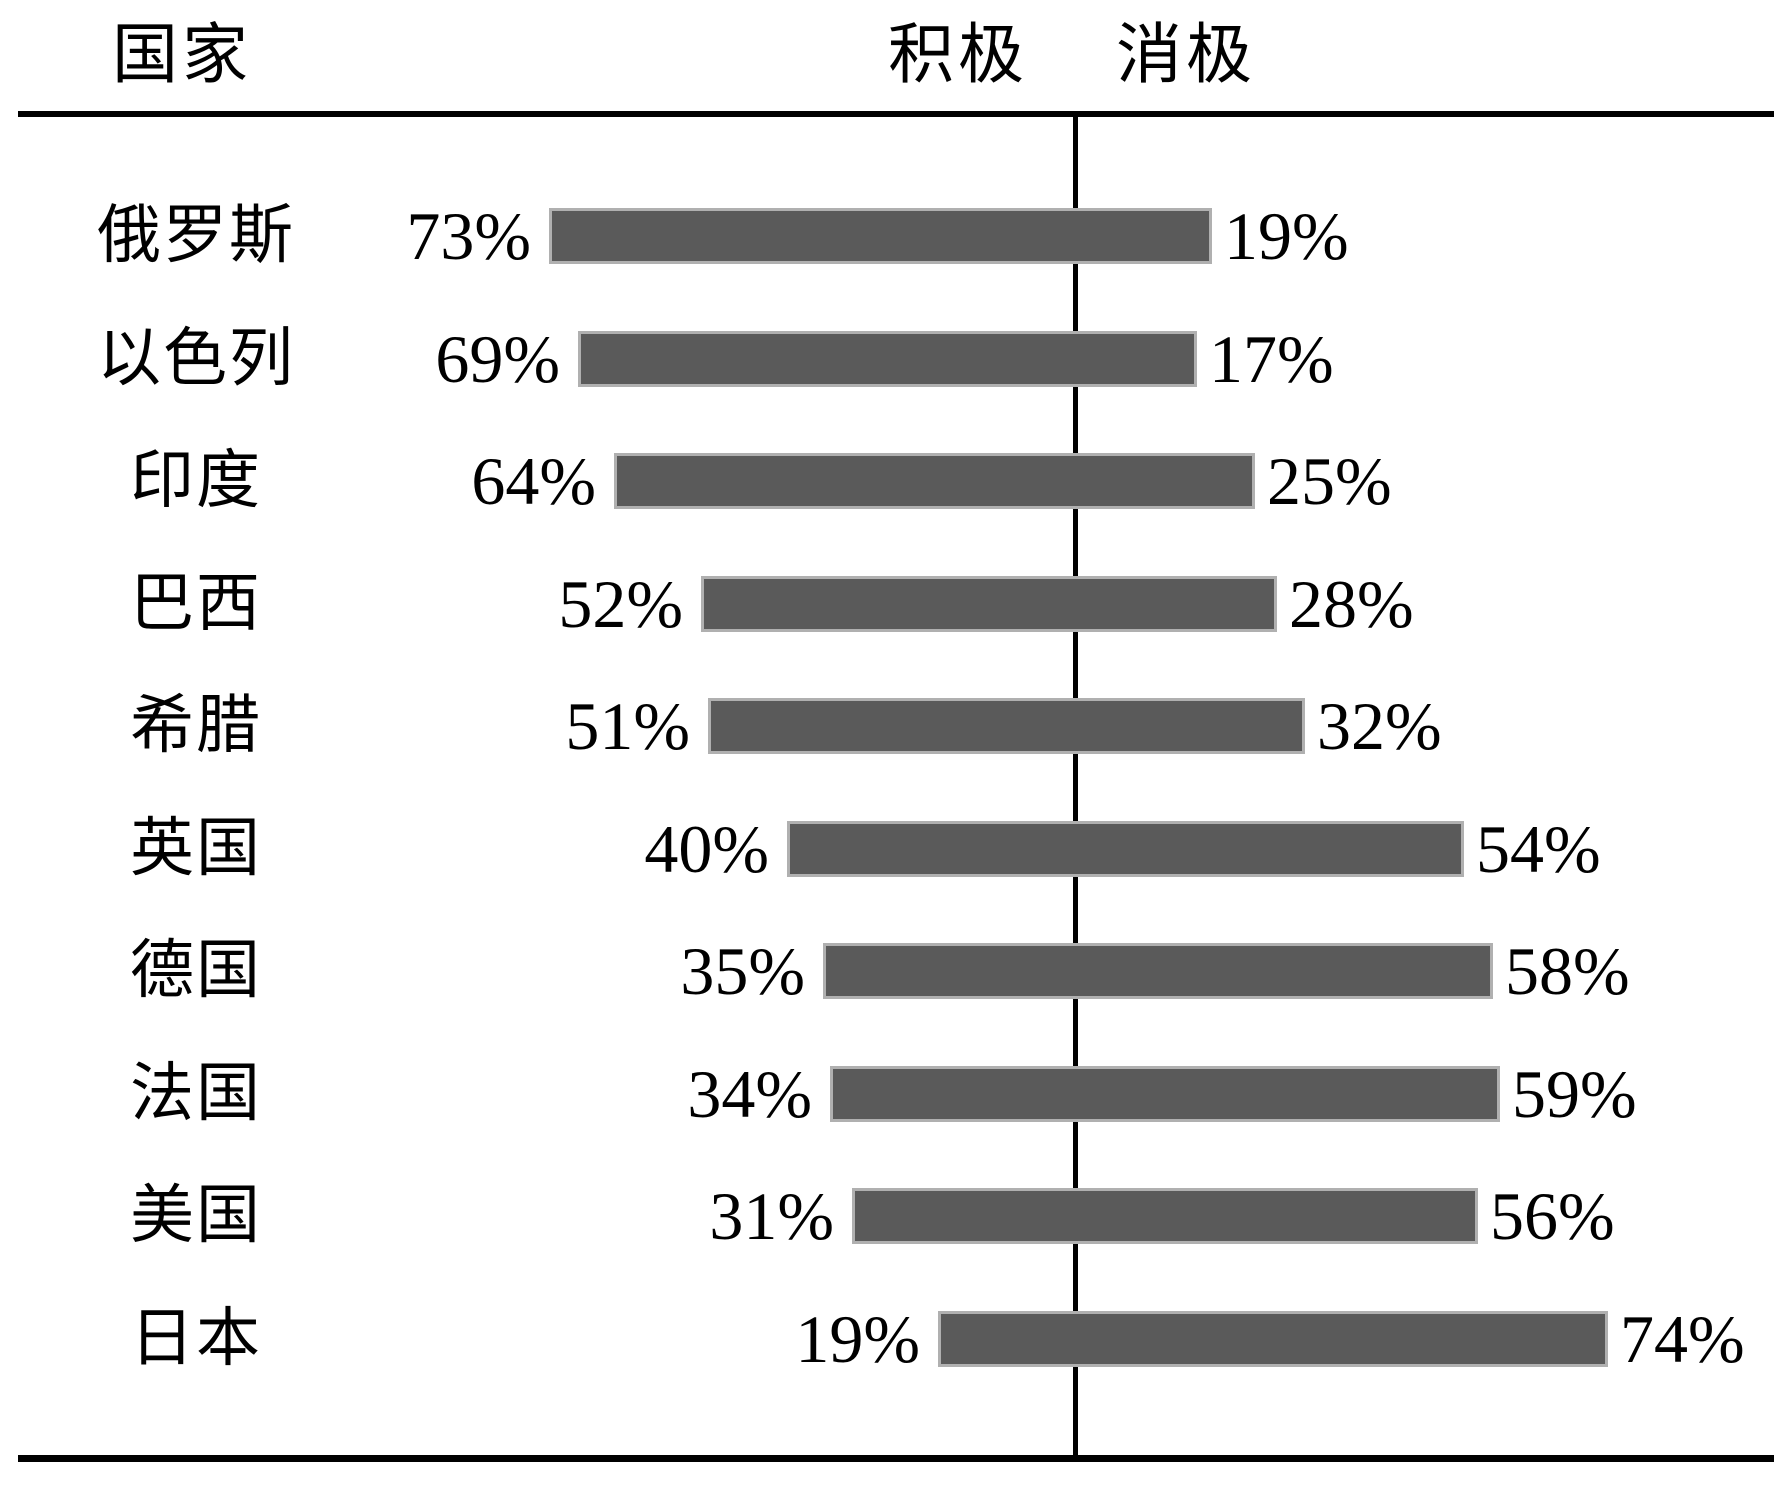 The width and height of the screenshot is (1792, 1493). What do you see at coordinates (196, 603) in the screenshot?
I see `country-label: 巴西` at bounding box center [196, 603].